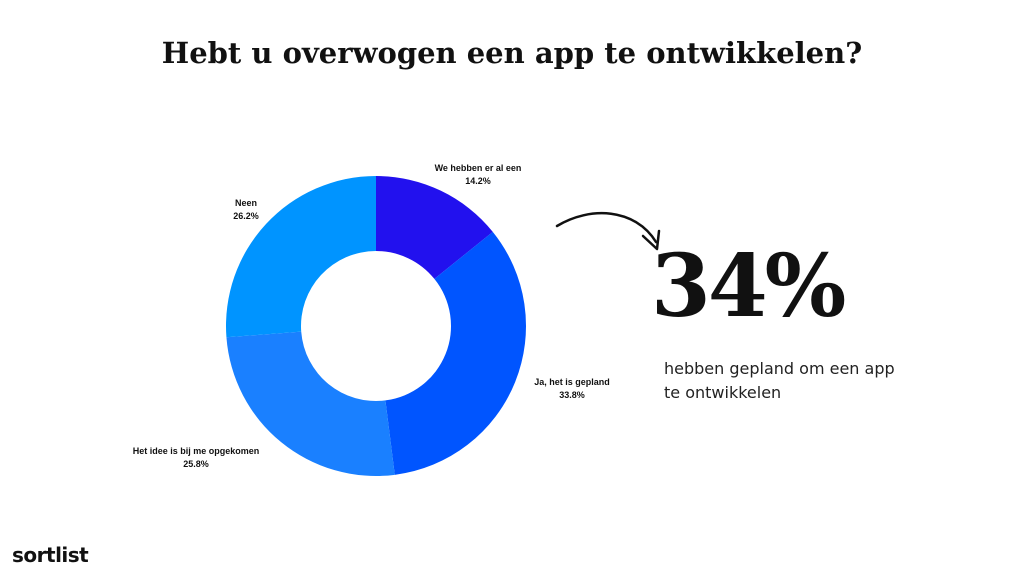  I want to click on highlight-caption: hebben gepland om een app te ontwikkelen, so click(779, 380).